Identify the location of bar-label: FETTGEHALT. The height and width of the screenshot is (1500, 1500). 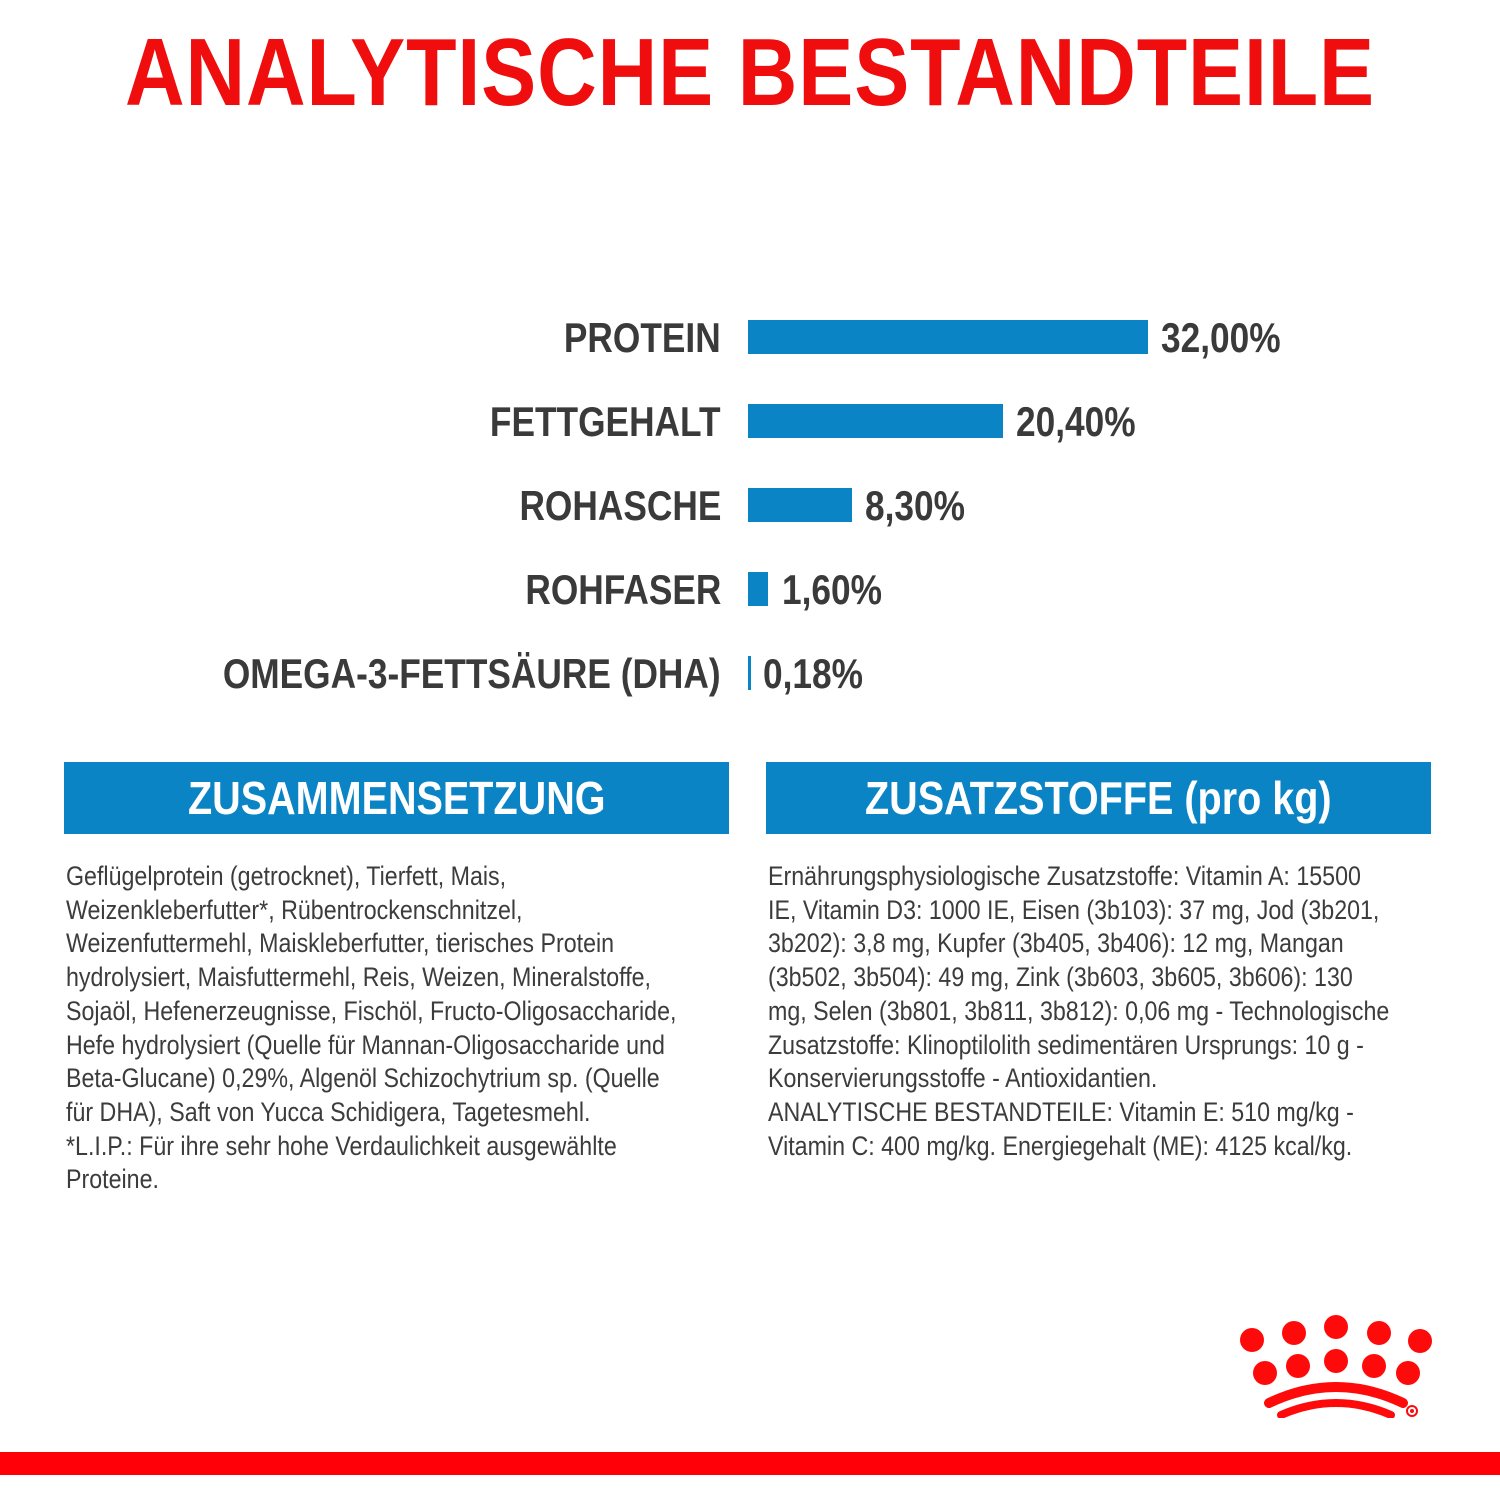
(605, 421).